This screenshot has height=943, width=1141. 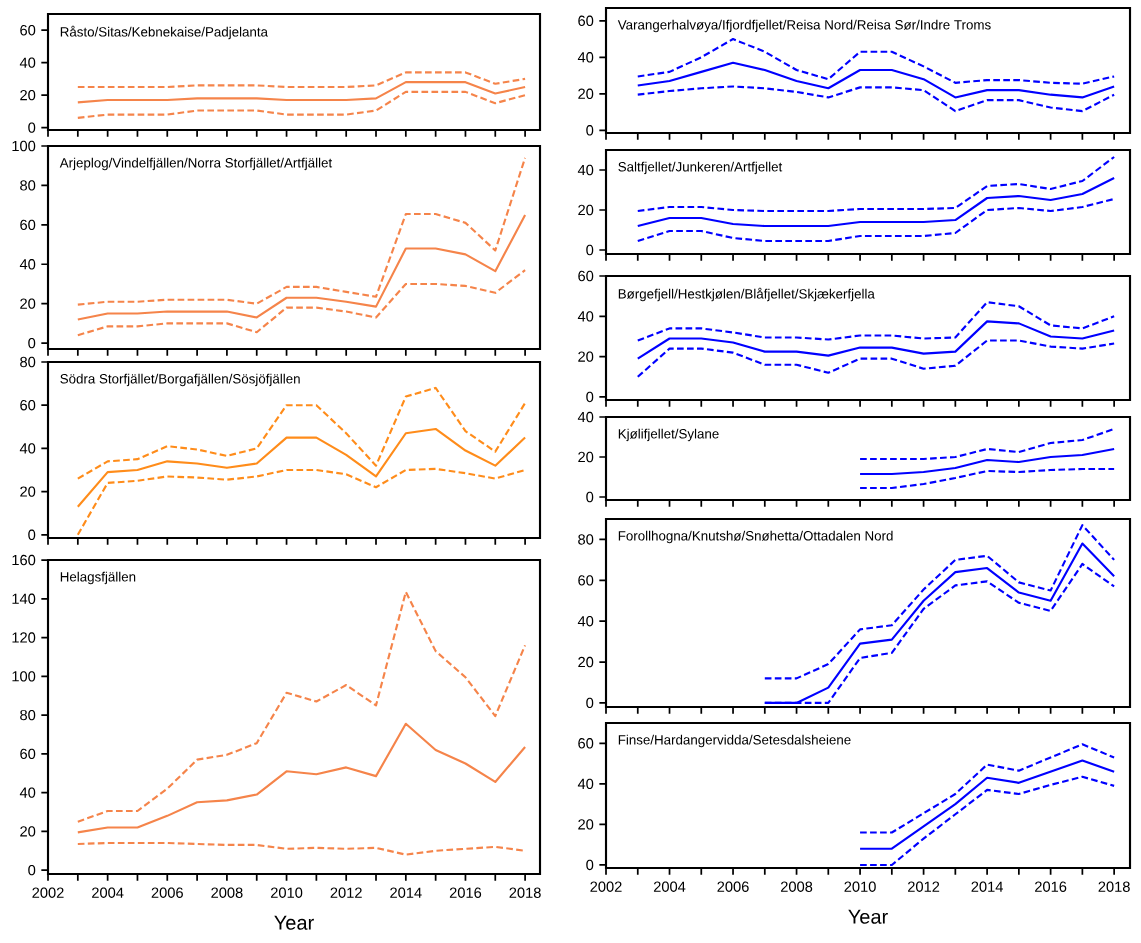 I want to click on y-tick-label: 160, so click(x=24, y=560).